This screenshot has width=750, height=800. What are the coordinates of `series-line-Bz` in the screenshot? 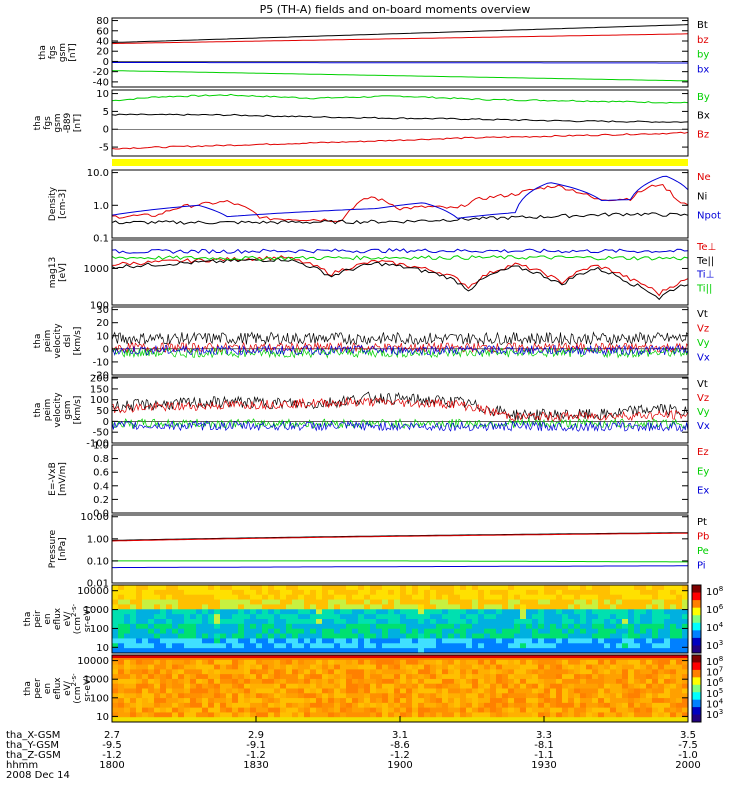 It's located at (400, 140).